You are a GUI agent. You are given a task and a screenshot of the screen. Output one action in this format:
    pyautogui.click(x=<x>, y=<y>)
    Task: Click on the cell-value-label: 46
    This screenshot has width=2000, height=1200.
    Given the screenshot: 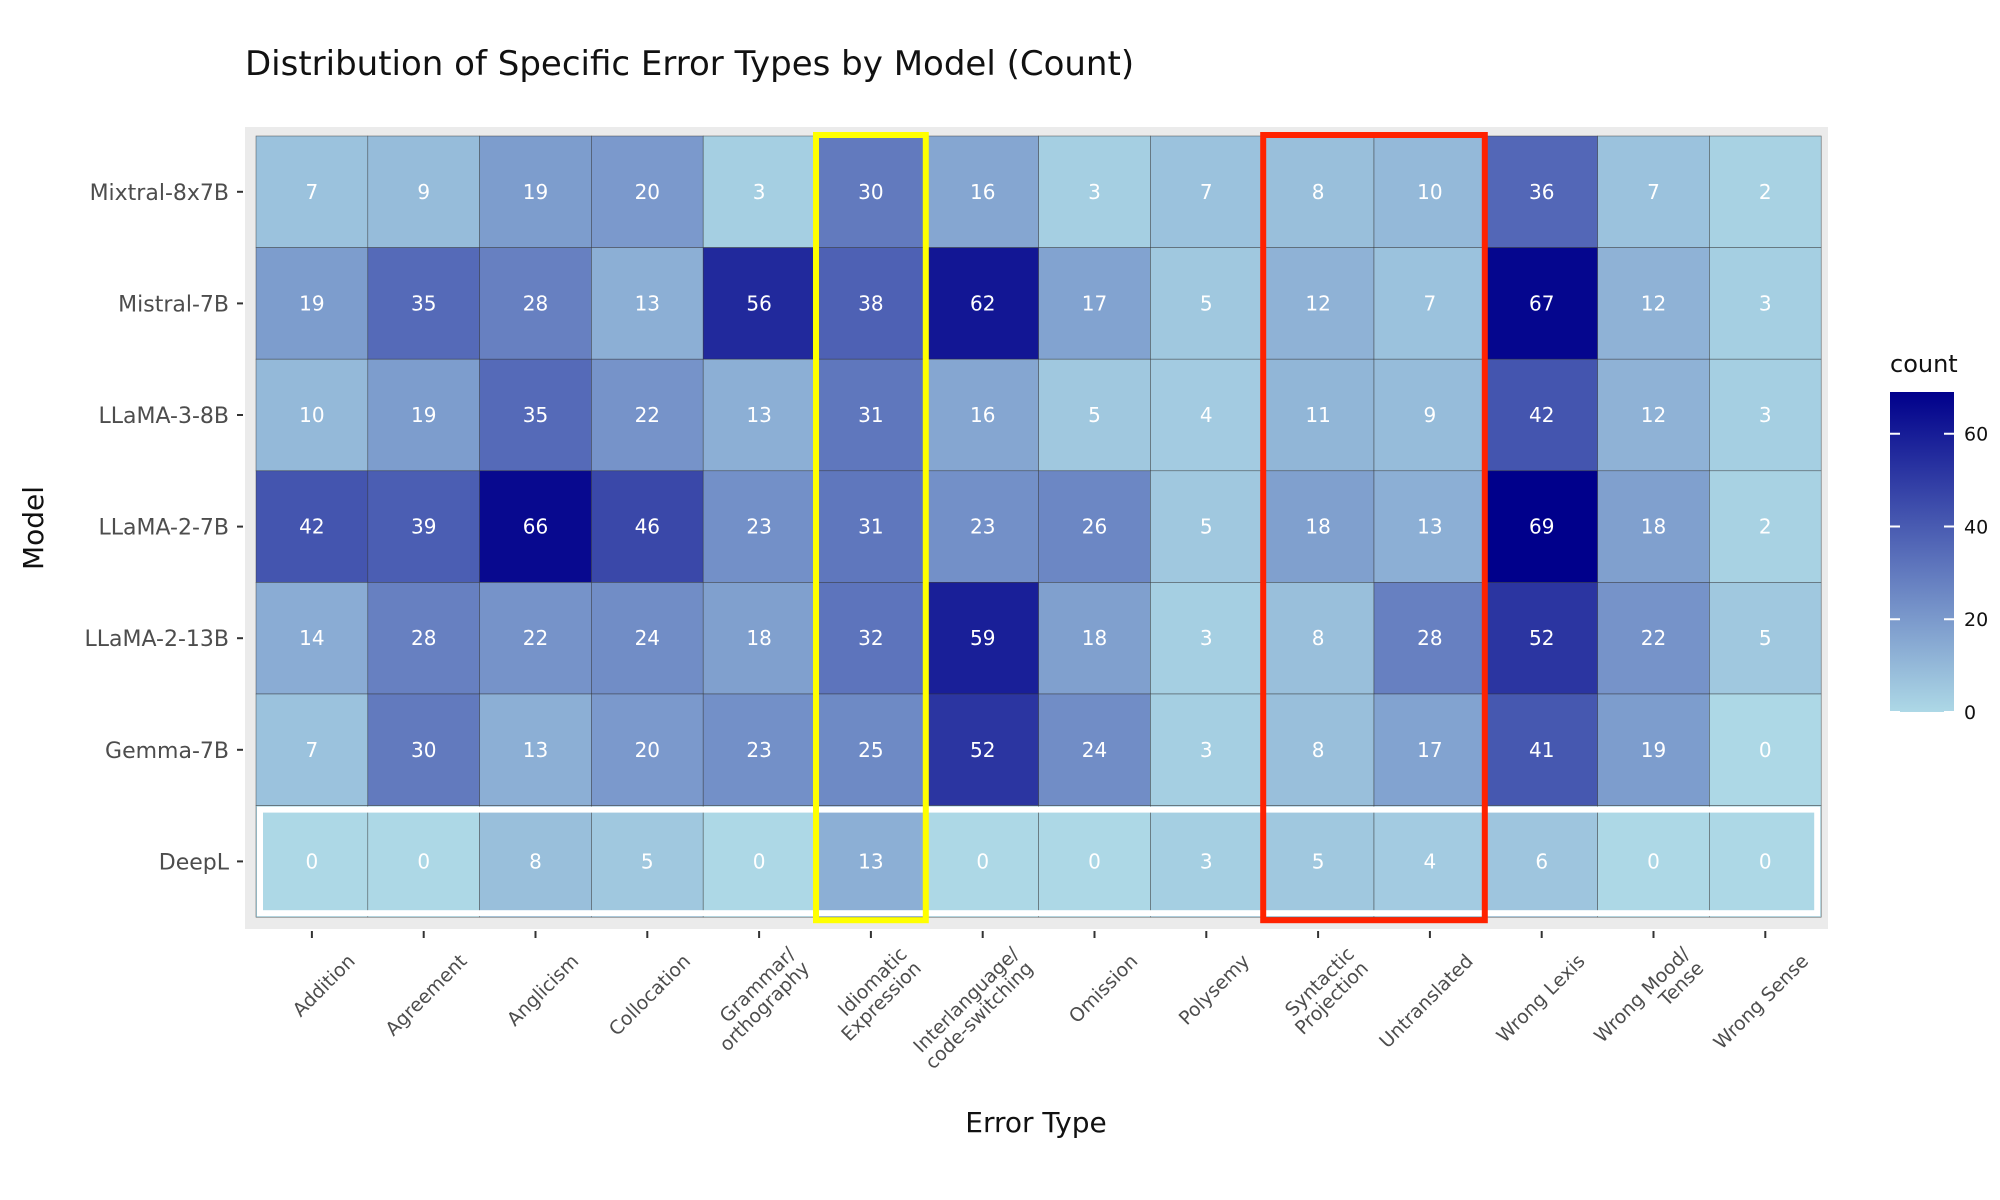 What is the action you would take?
    pyautogui.click(x=647, y=527)
    